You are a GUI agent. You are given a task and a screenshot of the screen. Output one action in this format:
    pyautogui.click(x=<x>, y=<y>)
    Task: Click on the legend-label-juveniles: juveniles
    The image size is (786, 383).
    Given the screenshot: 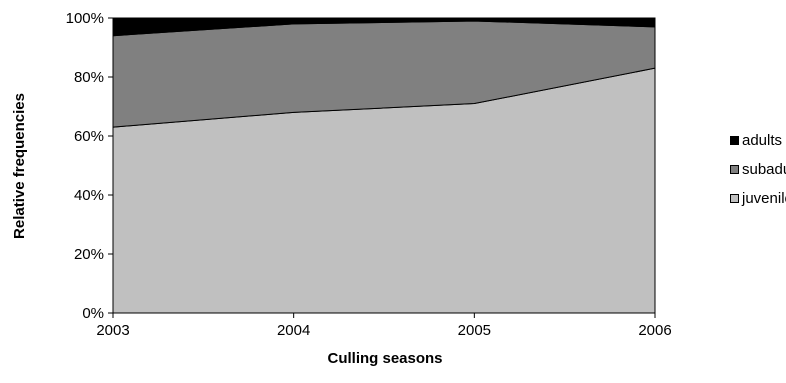 What is the action you would take?
    pyautogui.click(x=764, y=198)
    